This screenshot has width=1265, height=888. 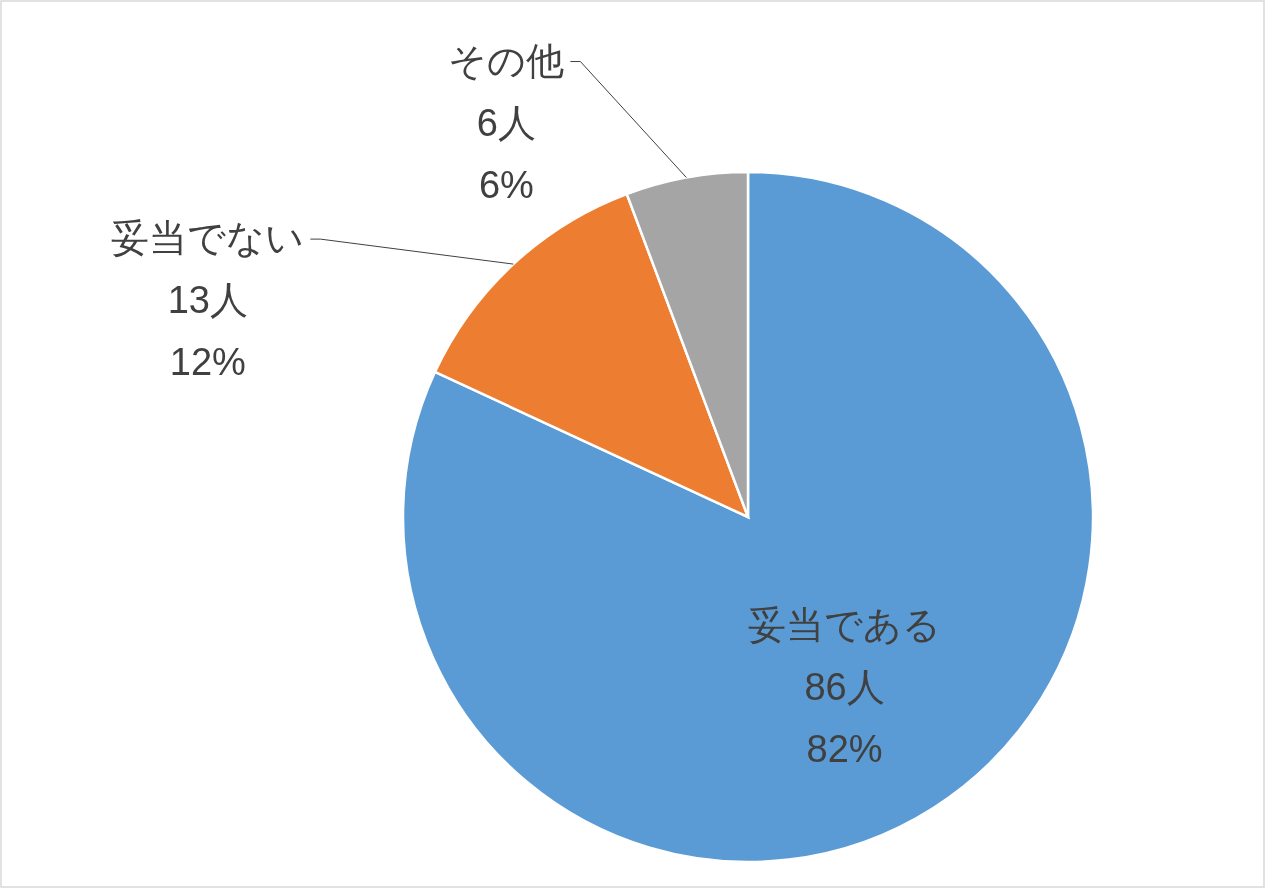 I want to click on slice-label: 妥当である, so click(x=845, y=625).